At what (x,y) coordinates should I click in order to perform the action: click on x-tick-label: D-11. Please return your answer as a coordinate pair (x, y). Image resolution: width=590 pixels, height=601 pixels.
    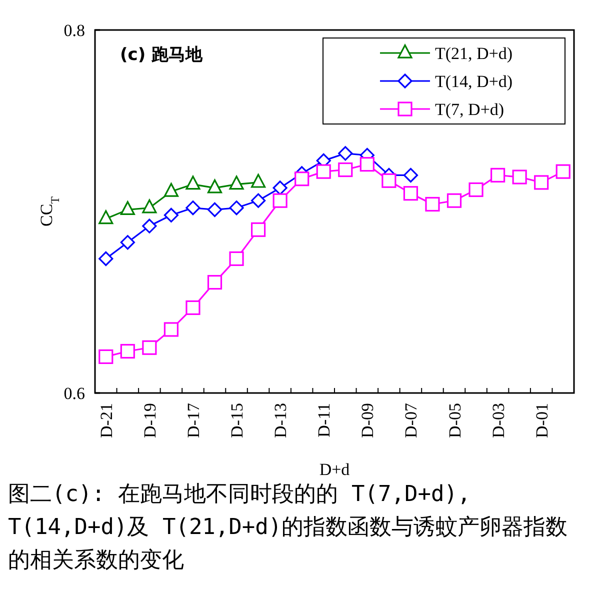
    Looking at the image, I should click on (324, 420).